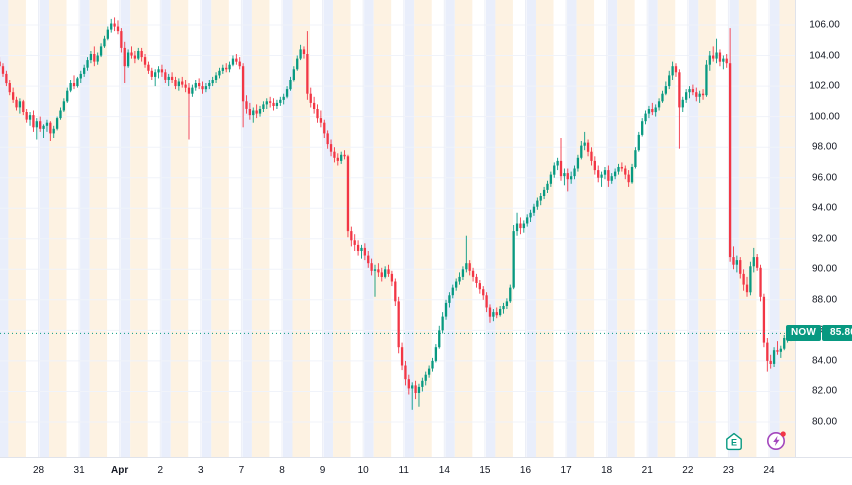 The height and width of the screenshot is (485, 852). Describe the element at coordinates (688, 470) in the screenshot. I see `x-axis-label: 22` at that location.